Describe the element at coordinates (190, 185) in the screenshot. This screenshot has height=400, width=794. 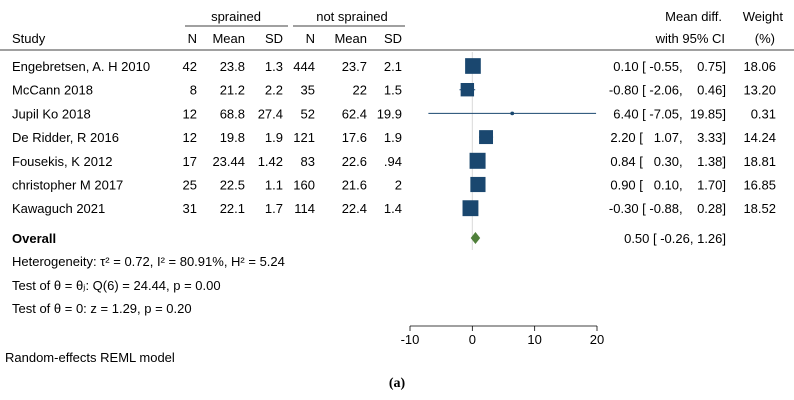
I see `study-n1: 25` at that location.